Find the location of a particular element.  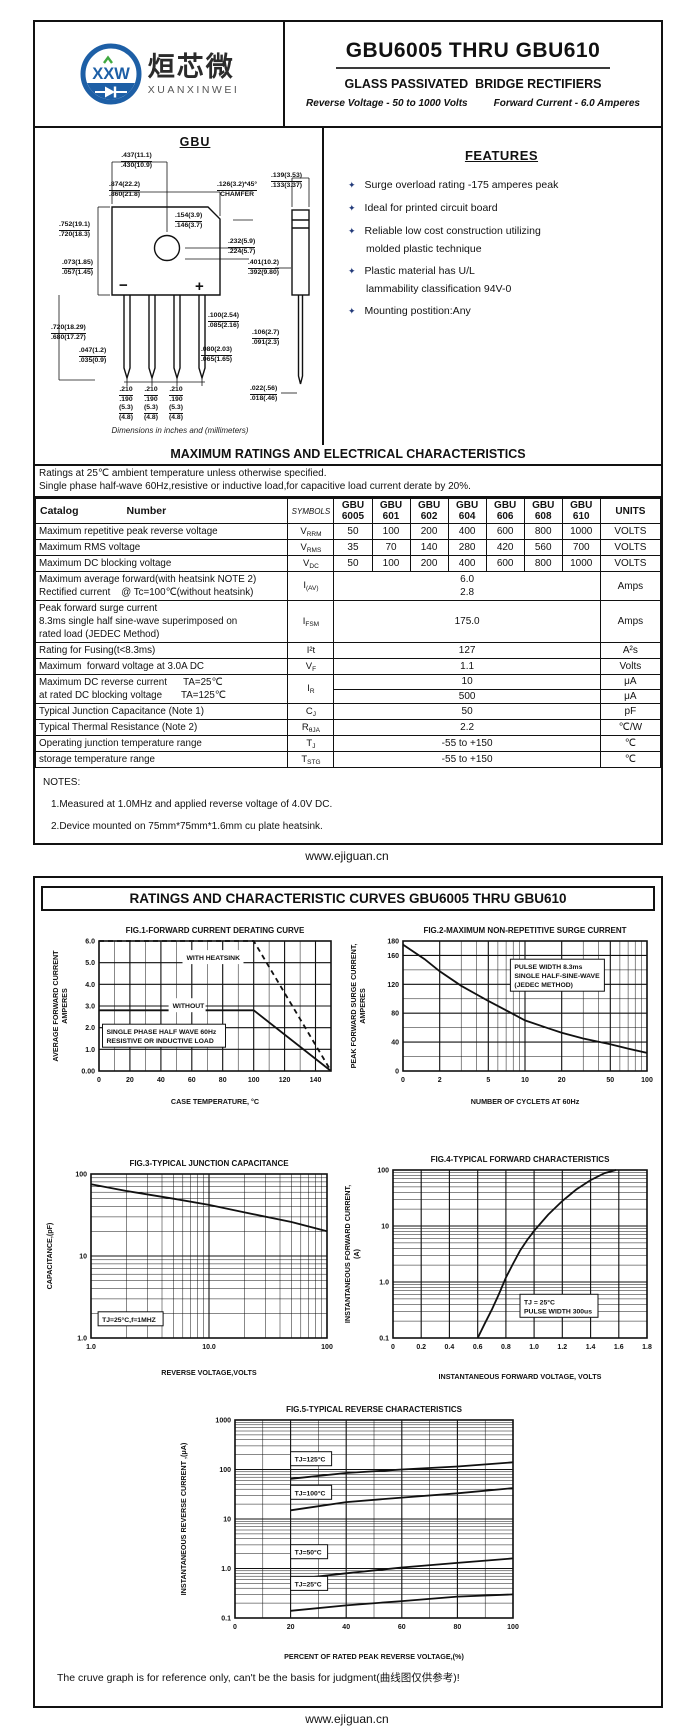

table-row: Rating for Fusing(t<8.3ms) I²t 127 A²s is located at coordinates (348, 650).